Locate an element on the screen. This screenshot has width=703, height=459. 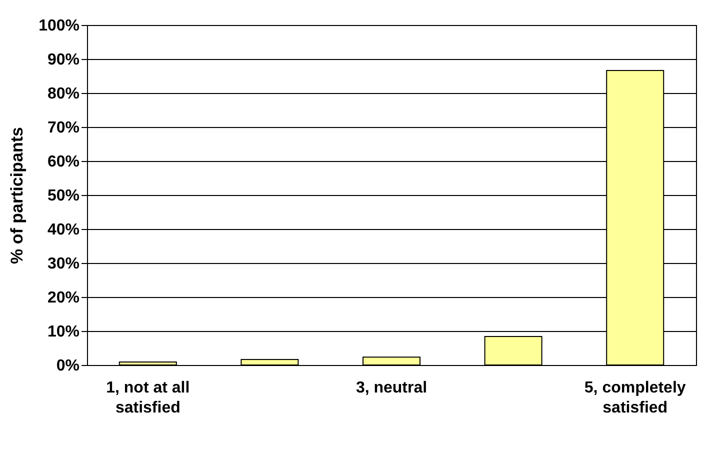
y-tick-label: 20% is located at coordinates (63, 298).